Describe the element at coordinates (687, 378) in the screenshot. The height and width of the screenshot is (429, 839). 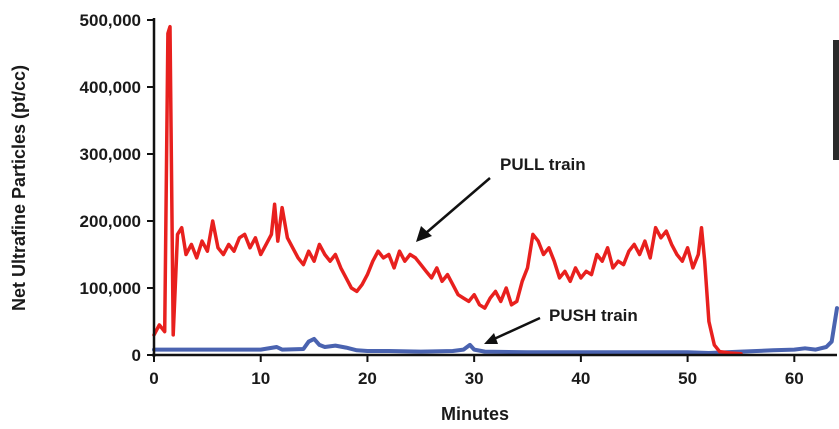
I see `x-tick-label: 50` at that location.